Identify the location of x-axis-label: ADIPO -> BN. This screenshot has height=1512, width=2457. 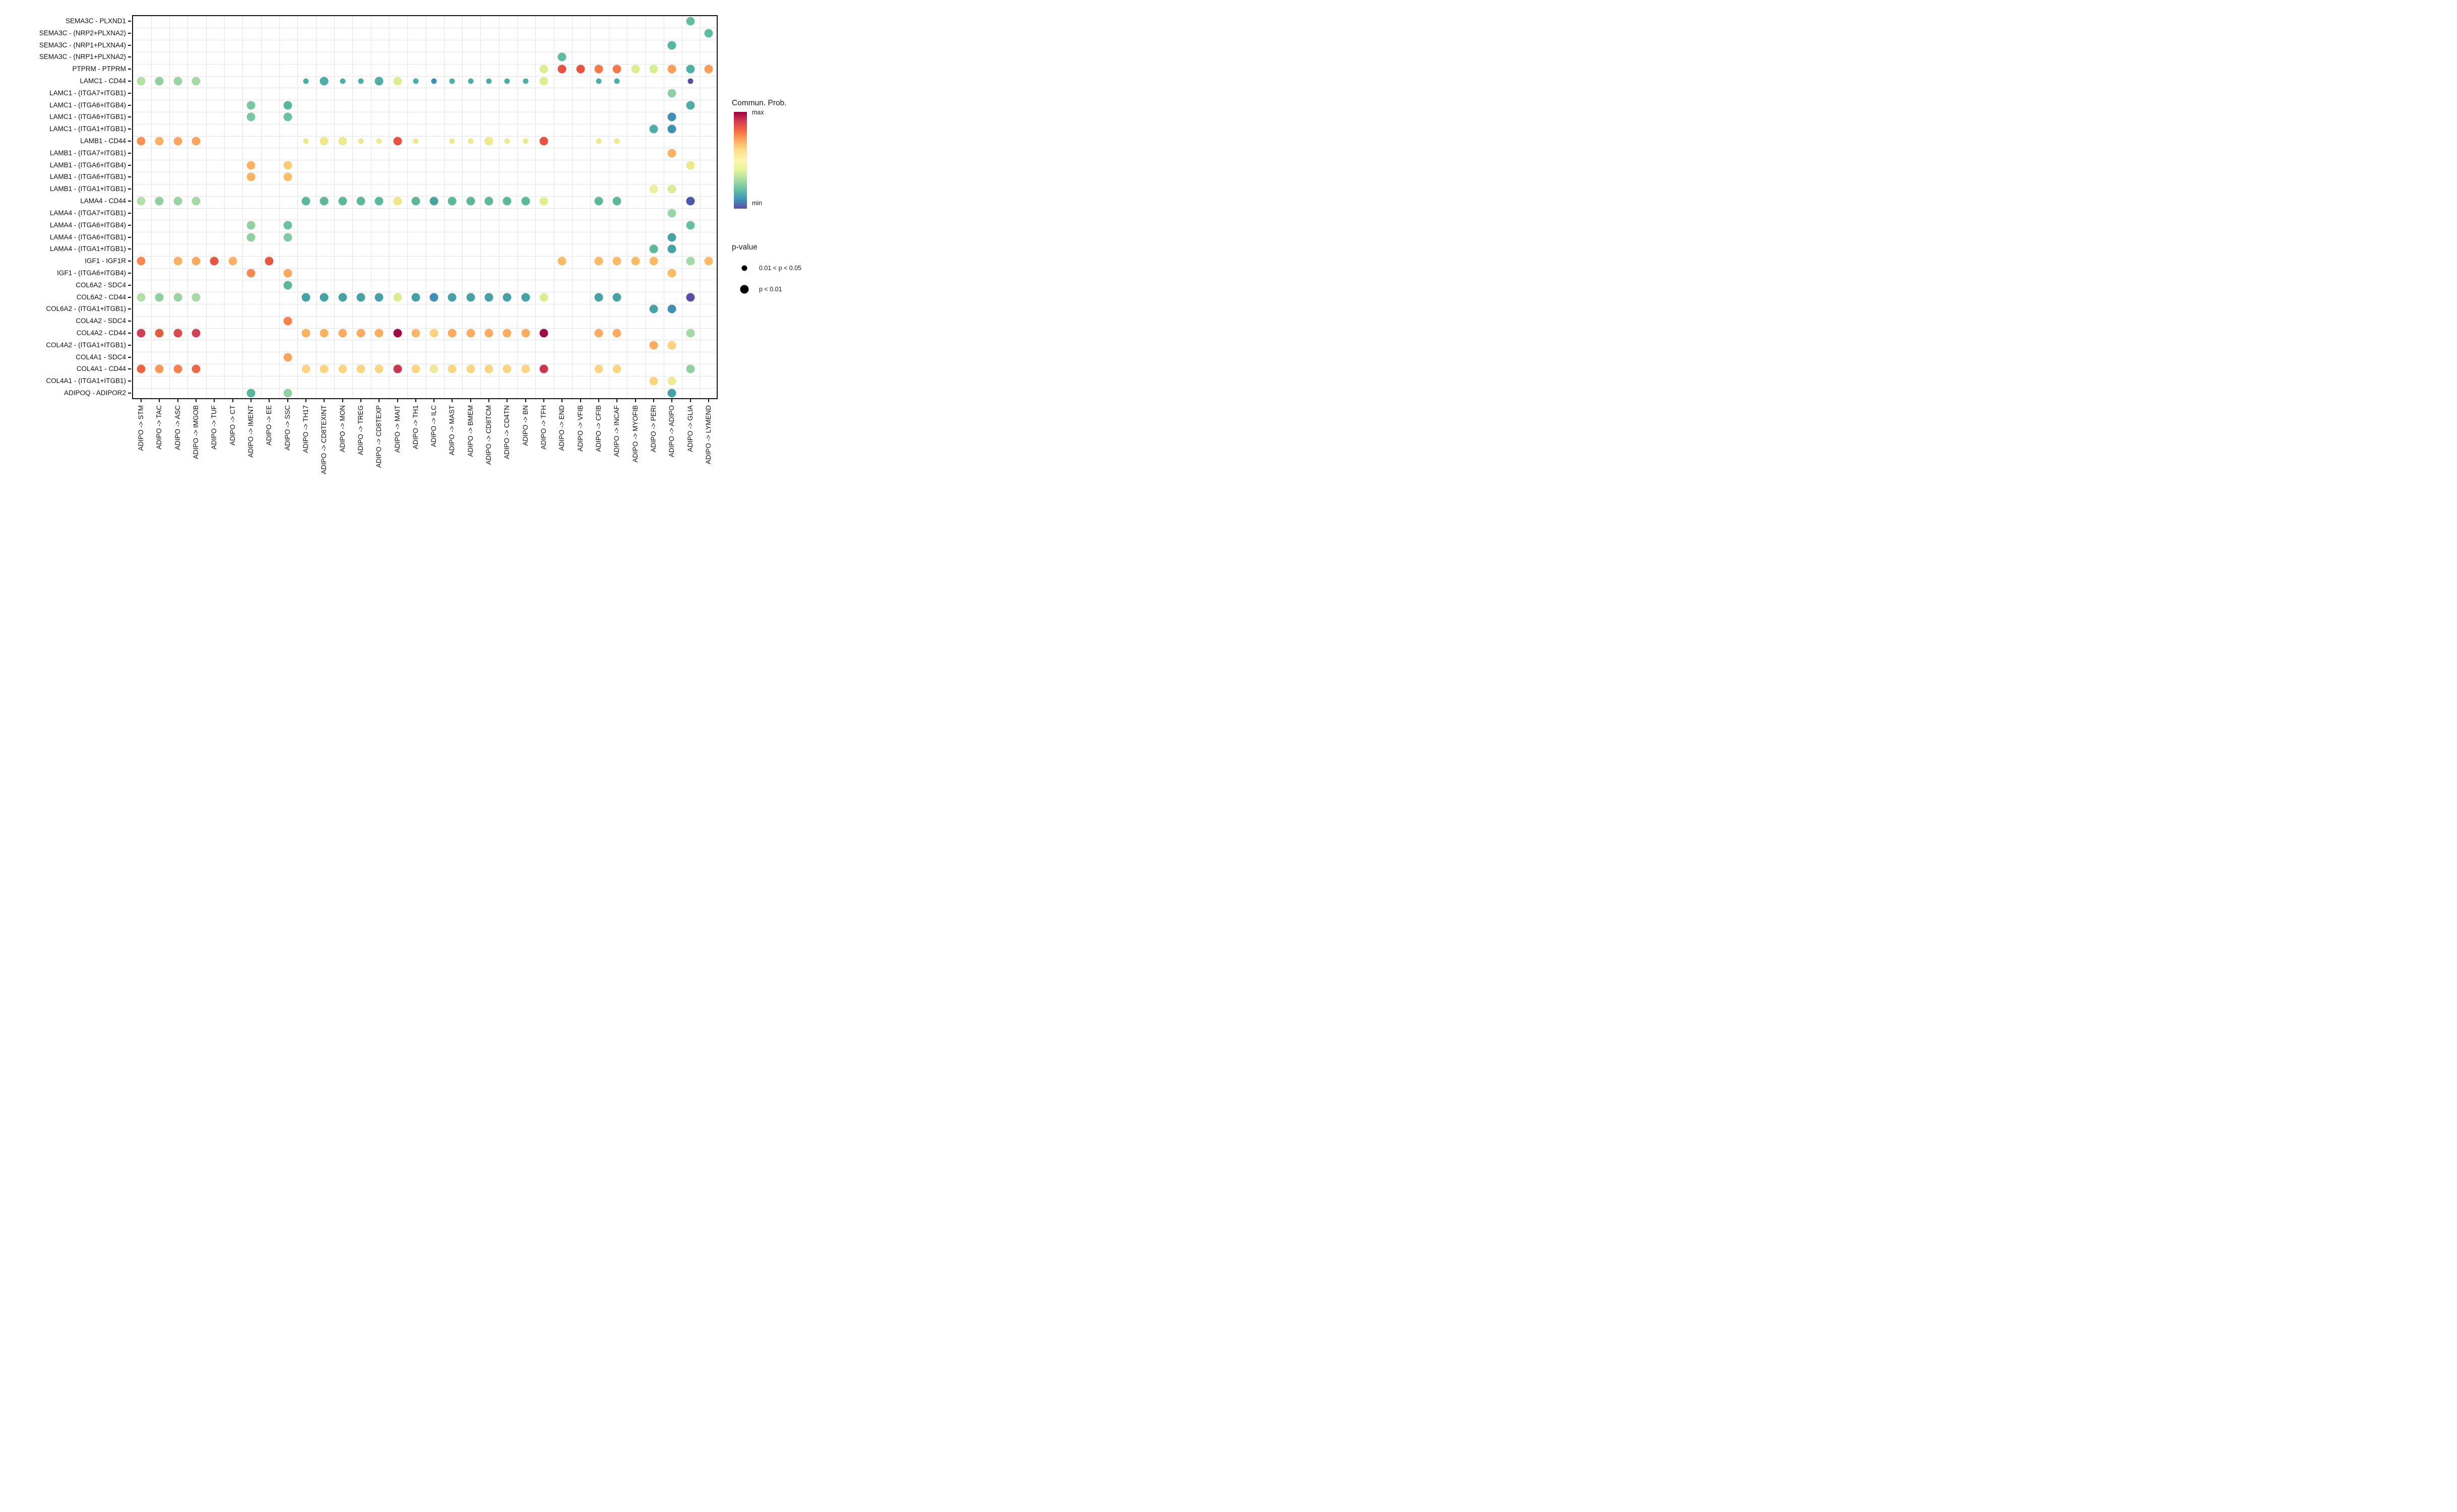
(525, 426).